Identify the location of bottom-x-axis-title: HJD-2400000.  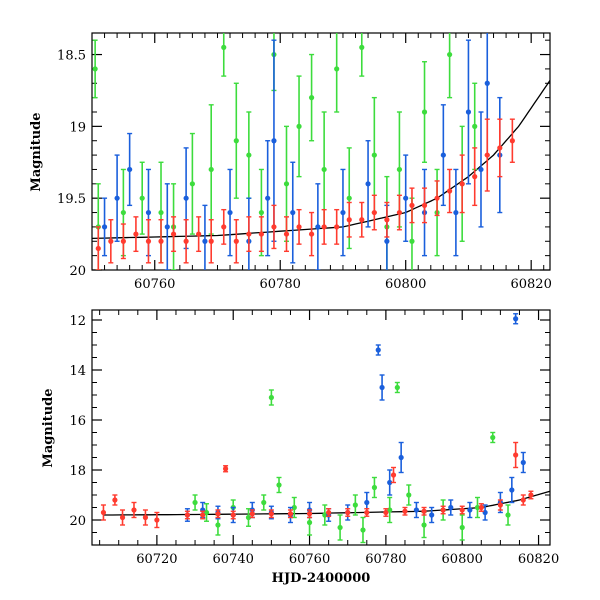
(321, 578).